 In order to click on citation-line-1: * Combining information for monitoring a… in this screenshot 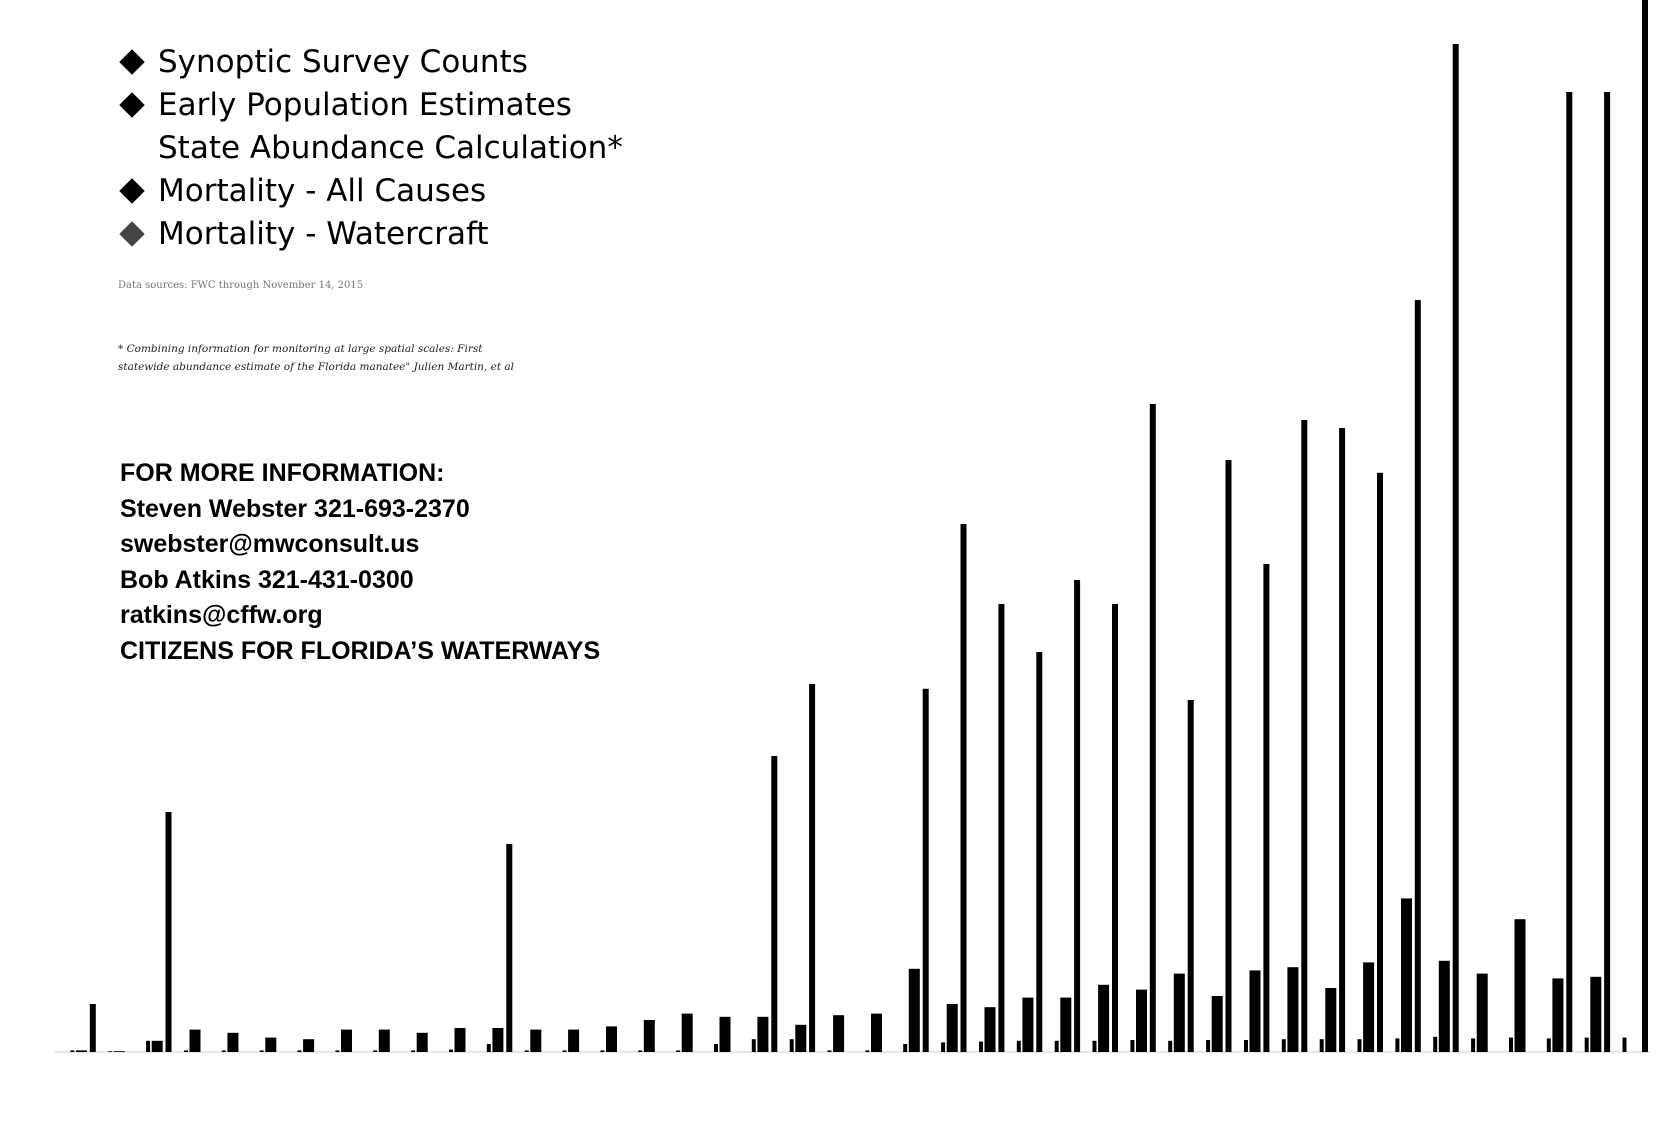, I will do `click(300, 349)`.